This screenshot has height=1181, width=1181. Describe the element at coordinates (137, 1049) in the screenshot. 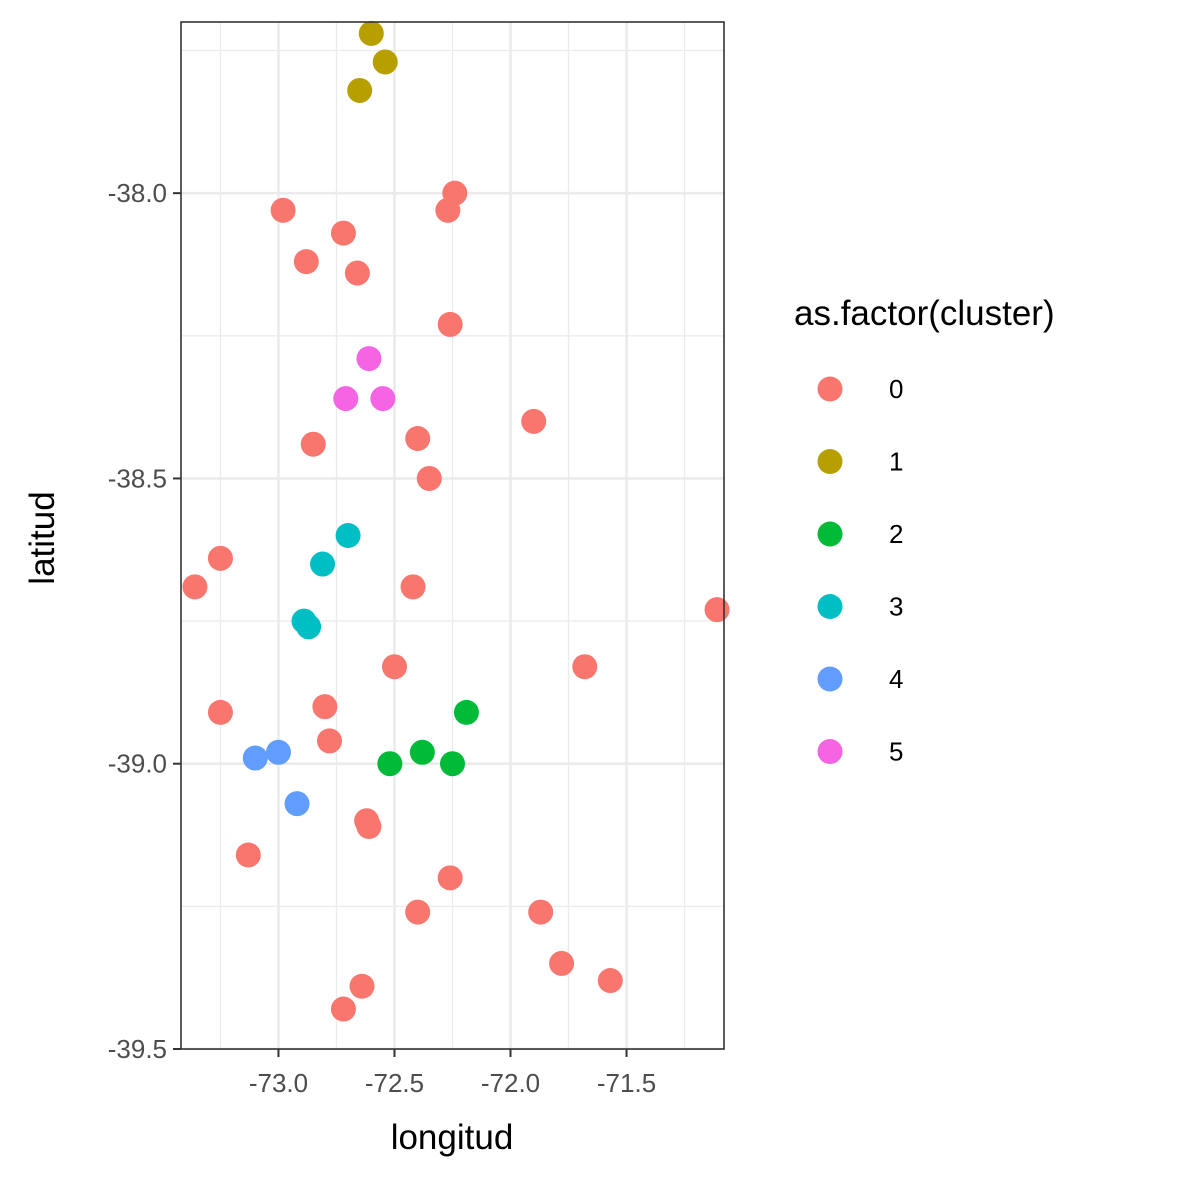

I see `y-tick-label: -39.5` at that location.